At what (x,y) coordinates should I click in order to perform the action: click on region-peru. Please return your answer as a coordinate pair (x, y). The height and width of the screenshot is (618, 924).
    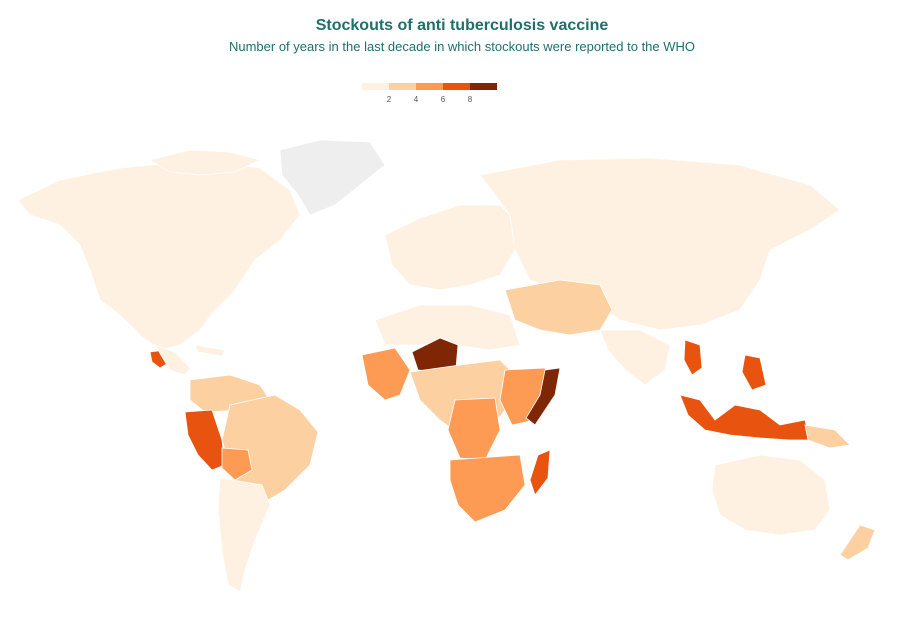
    Looking at the image, I should click on (205, 440).